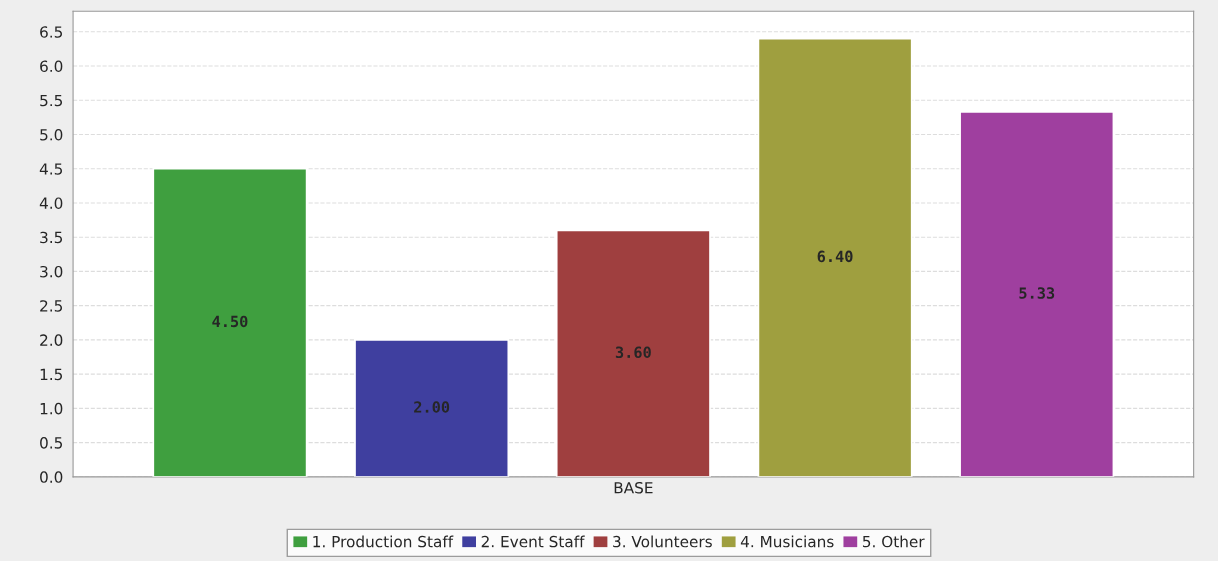  Describe the element at coordinates (51, 374) in the screenshot. I see `y-tick-label: 1.5` at that location.